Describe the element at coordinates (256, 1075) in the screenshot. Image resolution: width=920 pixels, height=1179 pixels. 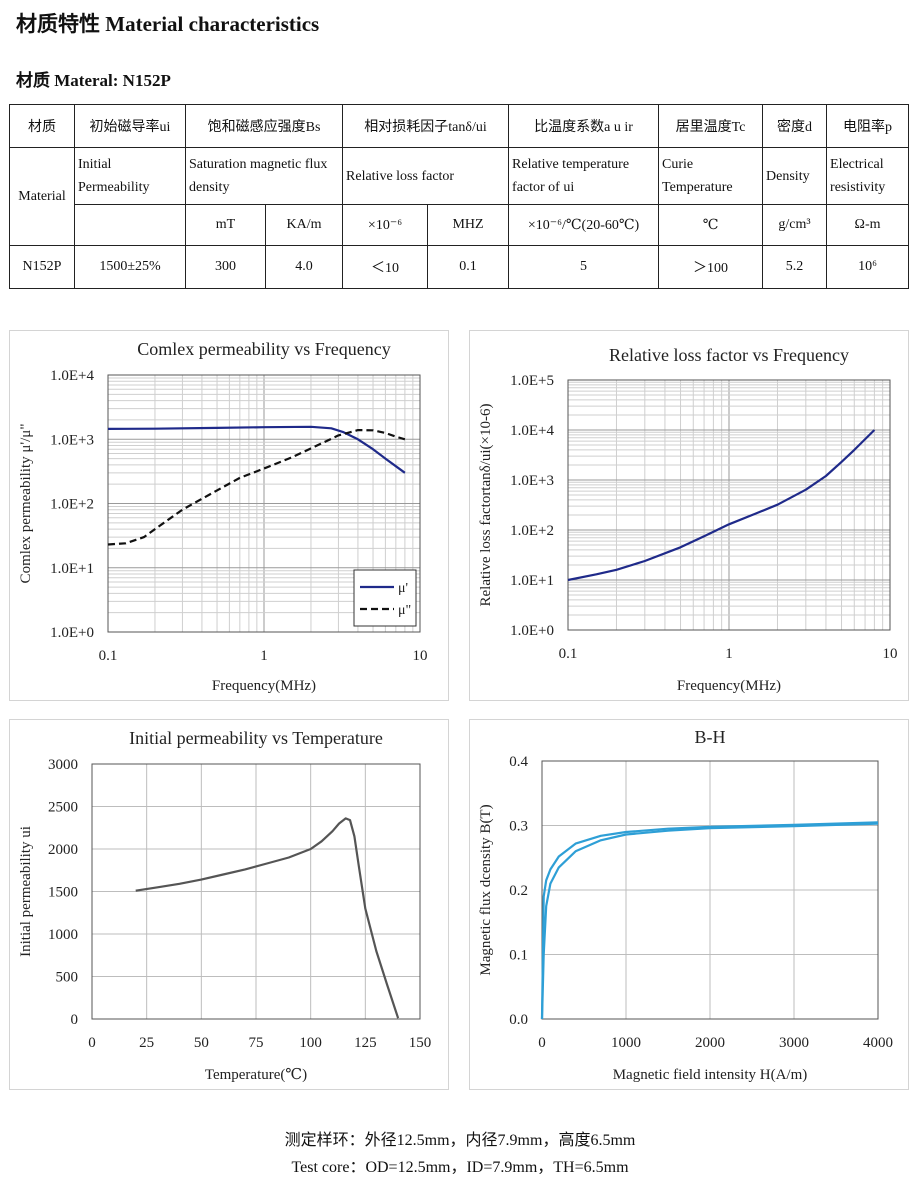
I see `x-axis-label: Temperature(℃)` at that location.